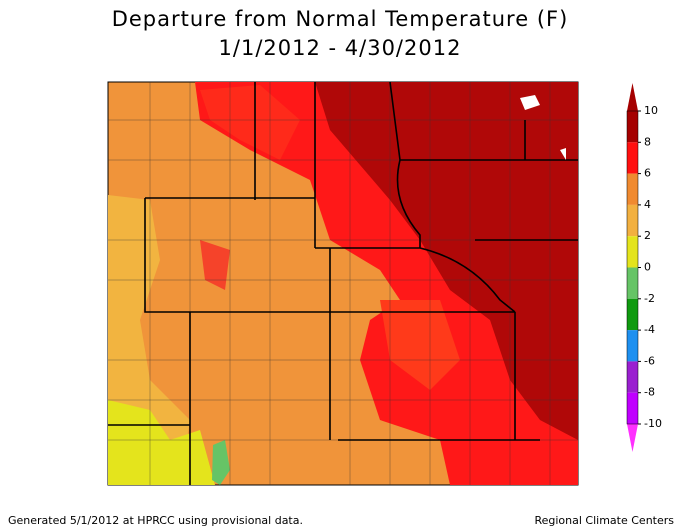 Image resolution: width=688 pixels, height=531 pixels. What do you see at coordinates (604, 520) in the screenshot?
I see `footer-right: Regional Climate Centers` at bounding box center [604, 520].